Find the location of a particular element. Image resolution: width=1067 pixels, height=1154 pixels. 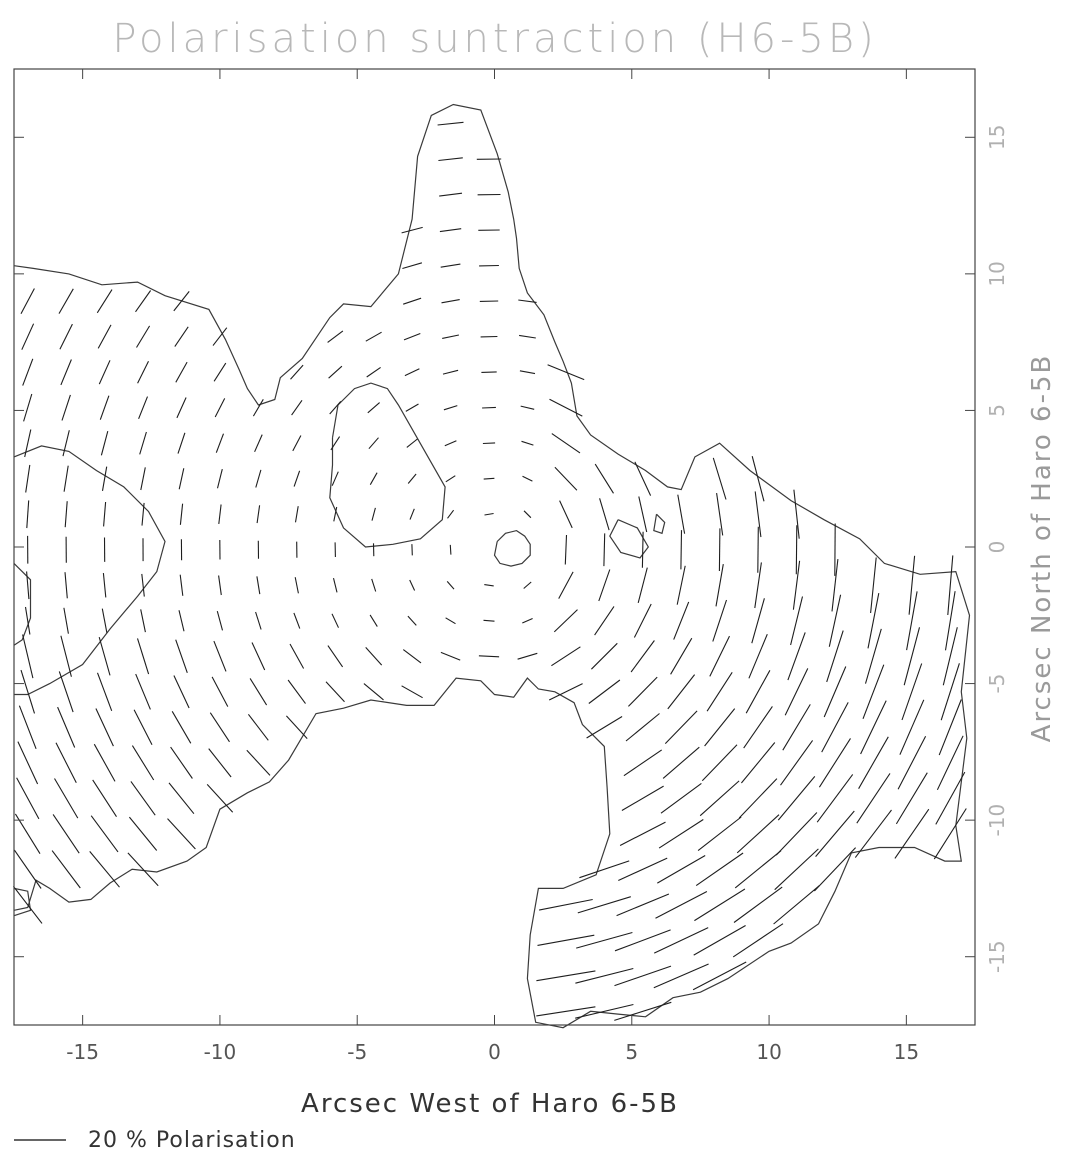

y-tick-label: 10 is located at coordinates (997, 273).